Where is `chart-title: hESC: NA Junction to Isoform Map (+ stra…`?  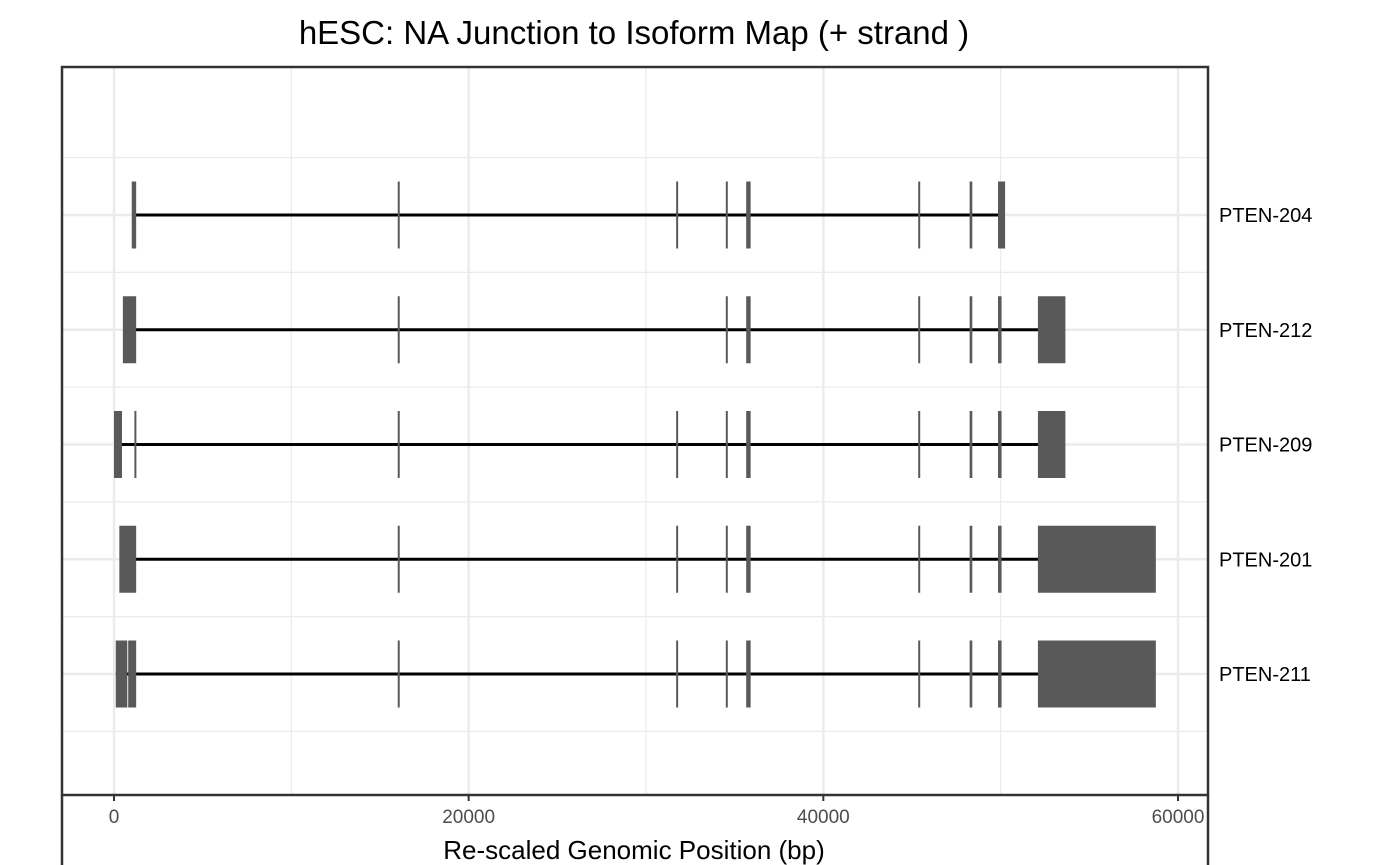
chart-title: hESC: NA Junction to Isoform Map (+ stra… is located at coordinates (634, 32).